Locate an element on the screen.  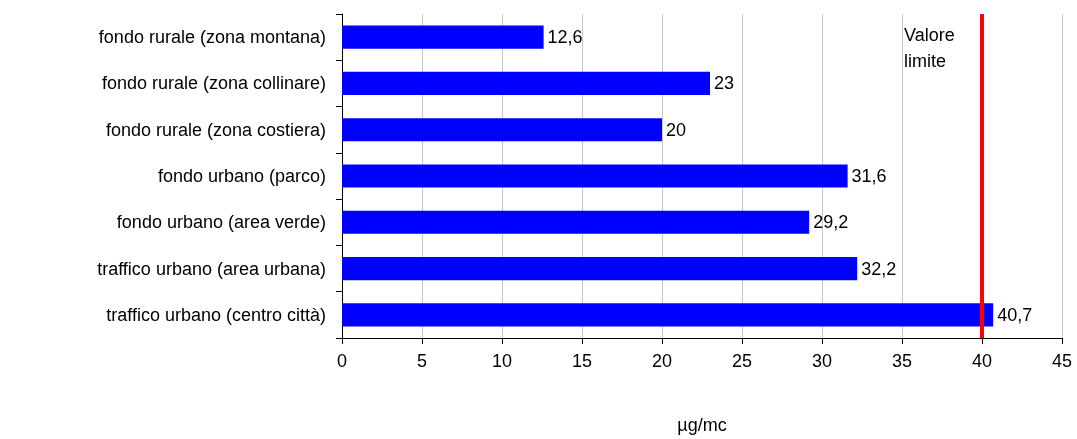
x-tick-label: 40 is located at coordinates (982, 361).